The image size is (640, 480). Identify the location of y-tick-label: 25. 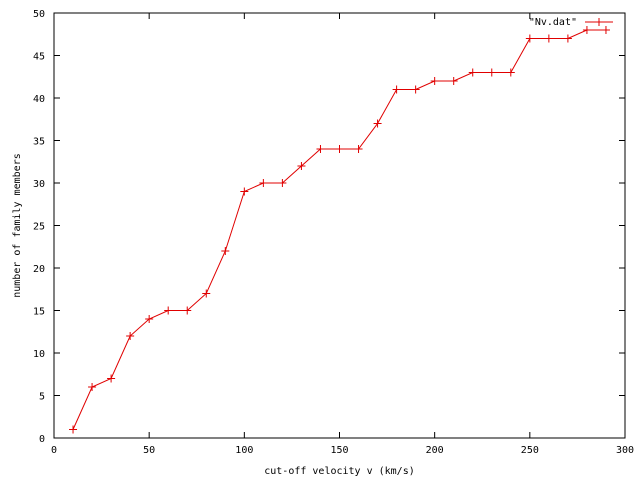
(39, 227).